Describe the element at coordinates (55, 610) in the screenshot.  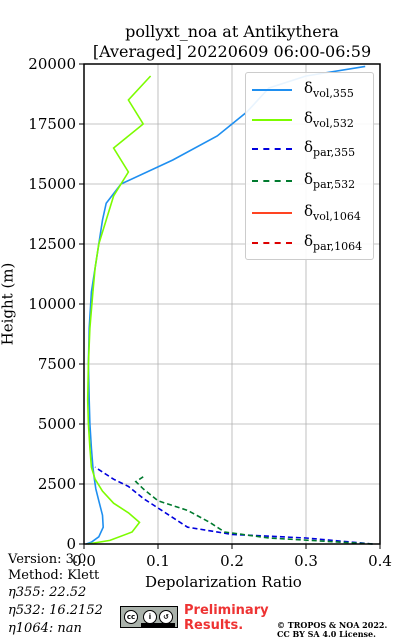
I see `info-eta532: η532: 16.2152` at that location.